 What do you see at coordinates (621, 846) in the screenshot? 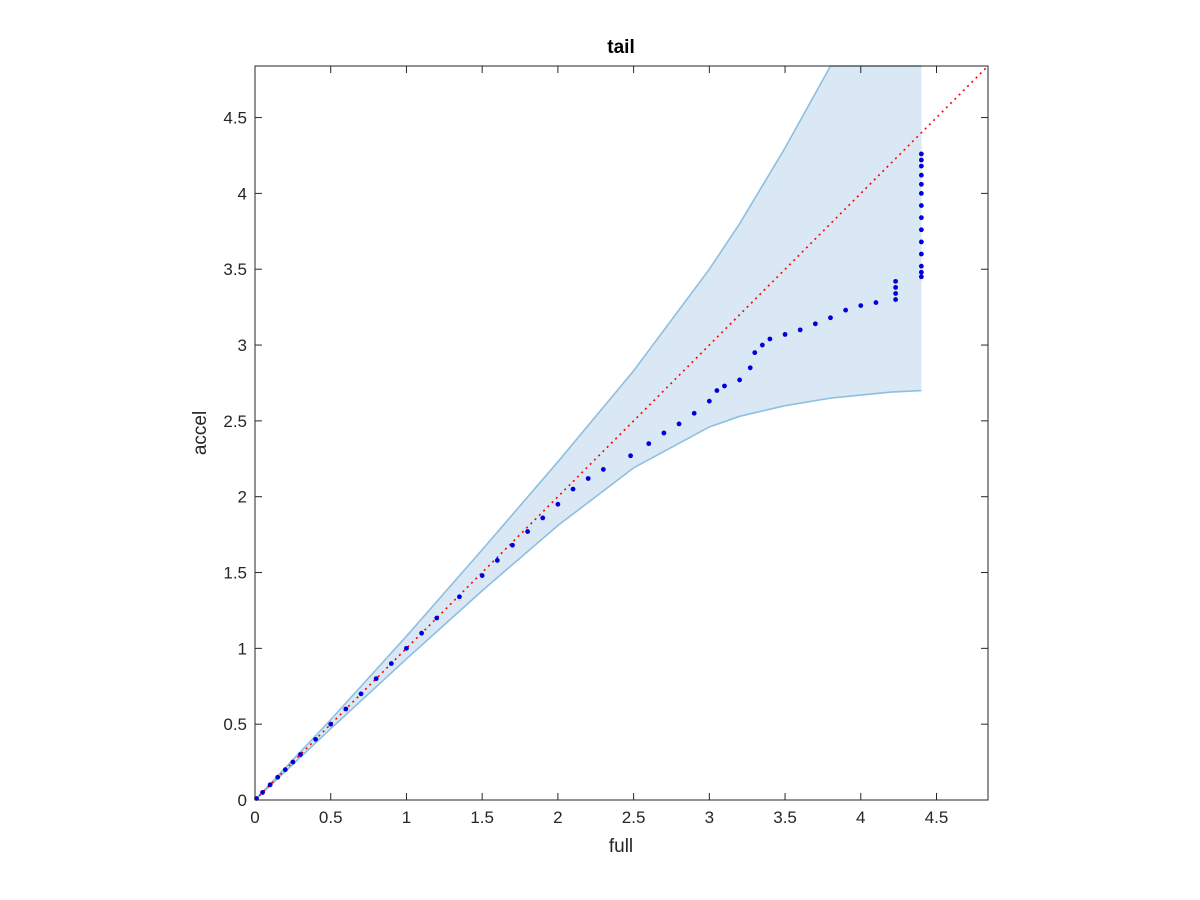
I see `x-axis-label: full` at bounding box center [621, 846].